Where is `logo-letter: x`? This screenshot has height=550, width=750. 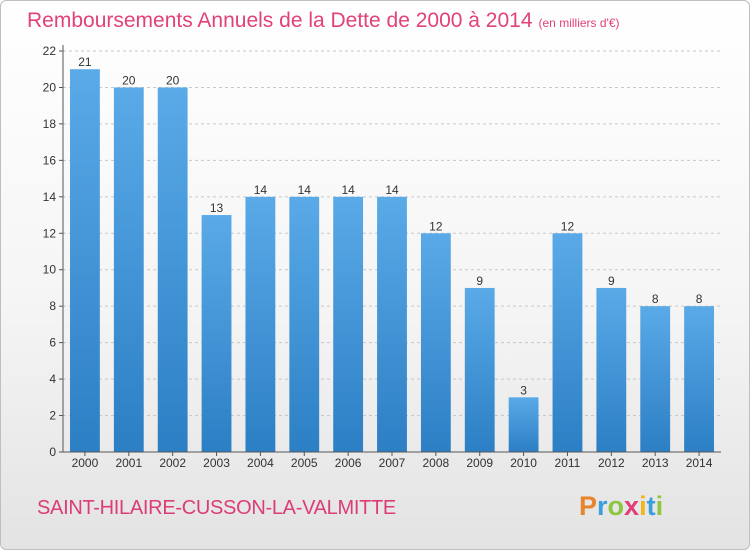 logo-letter: x is located at coordinates (632, 506).